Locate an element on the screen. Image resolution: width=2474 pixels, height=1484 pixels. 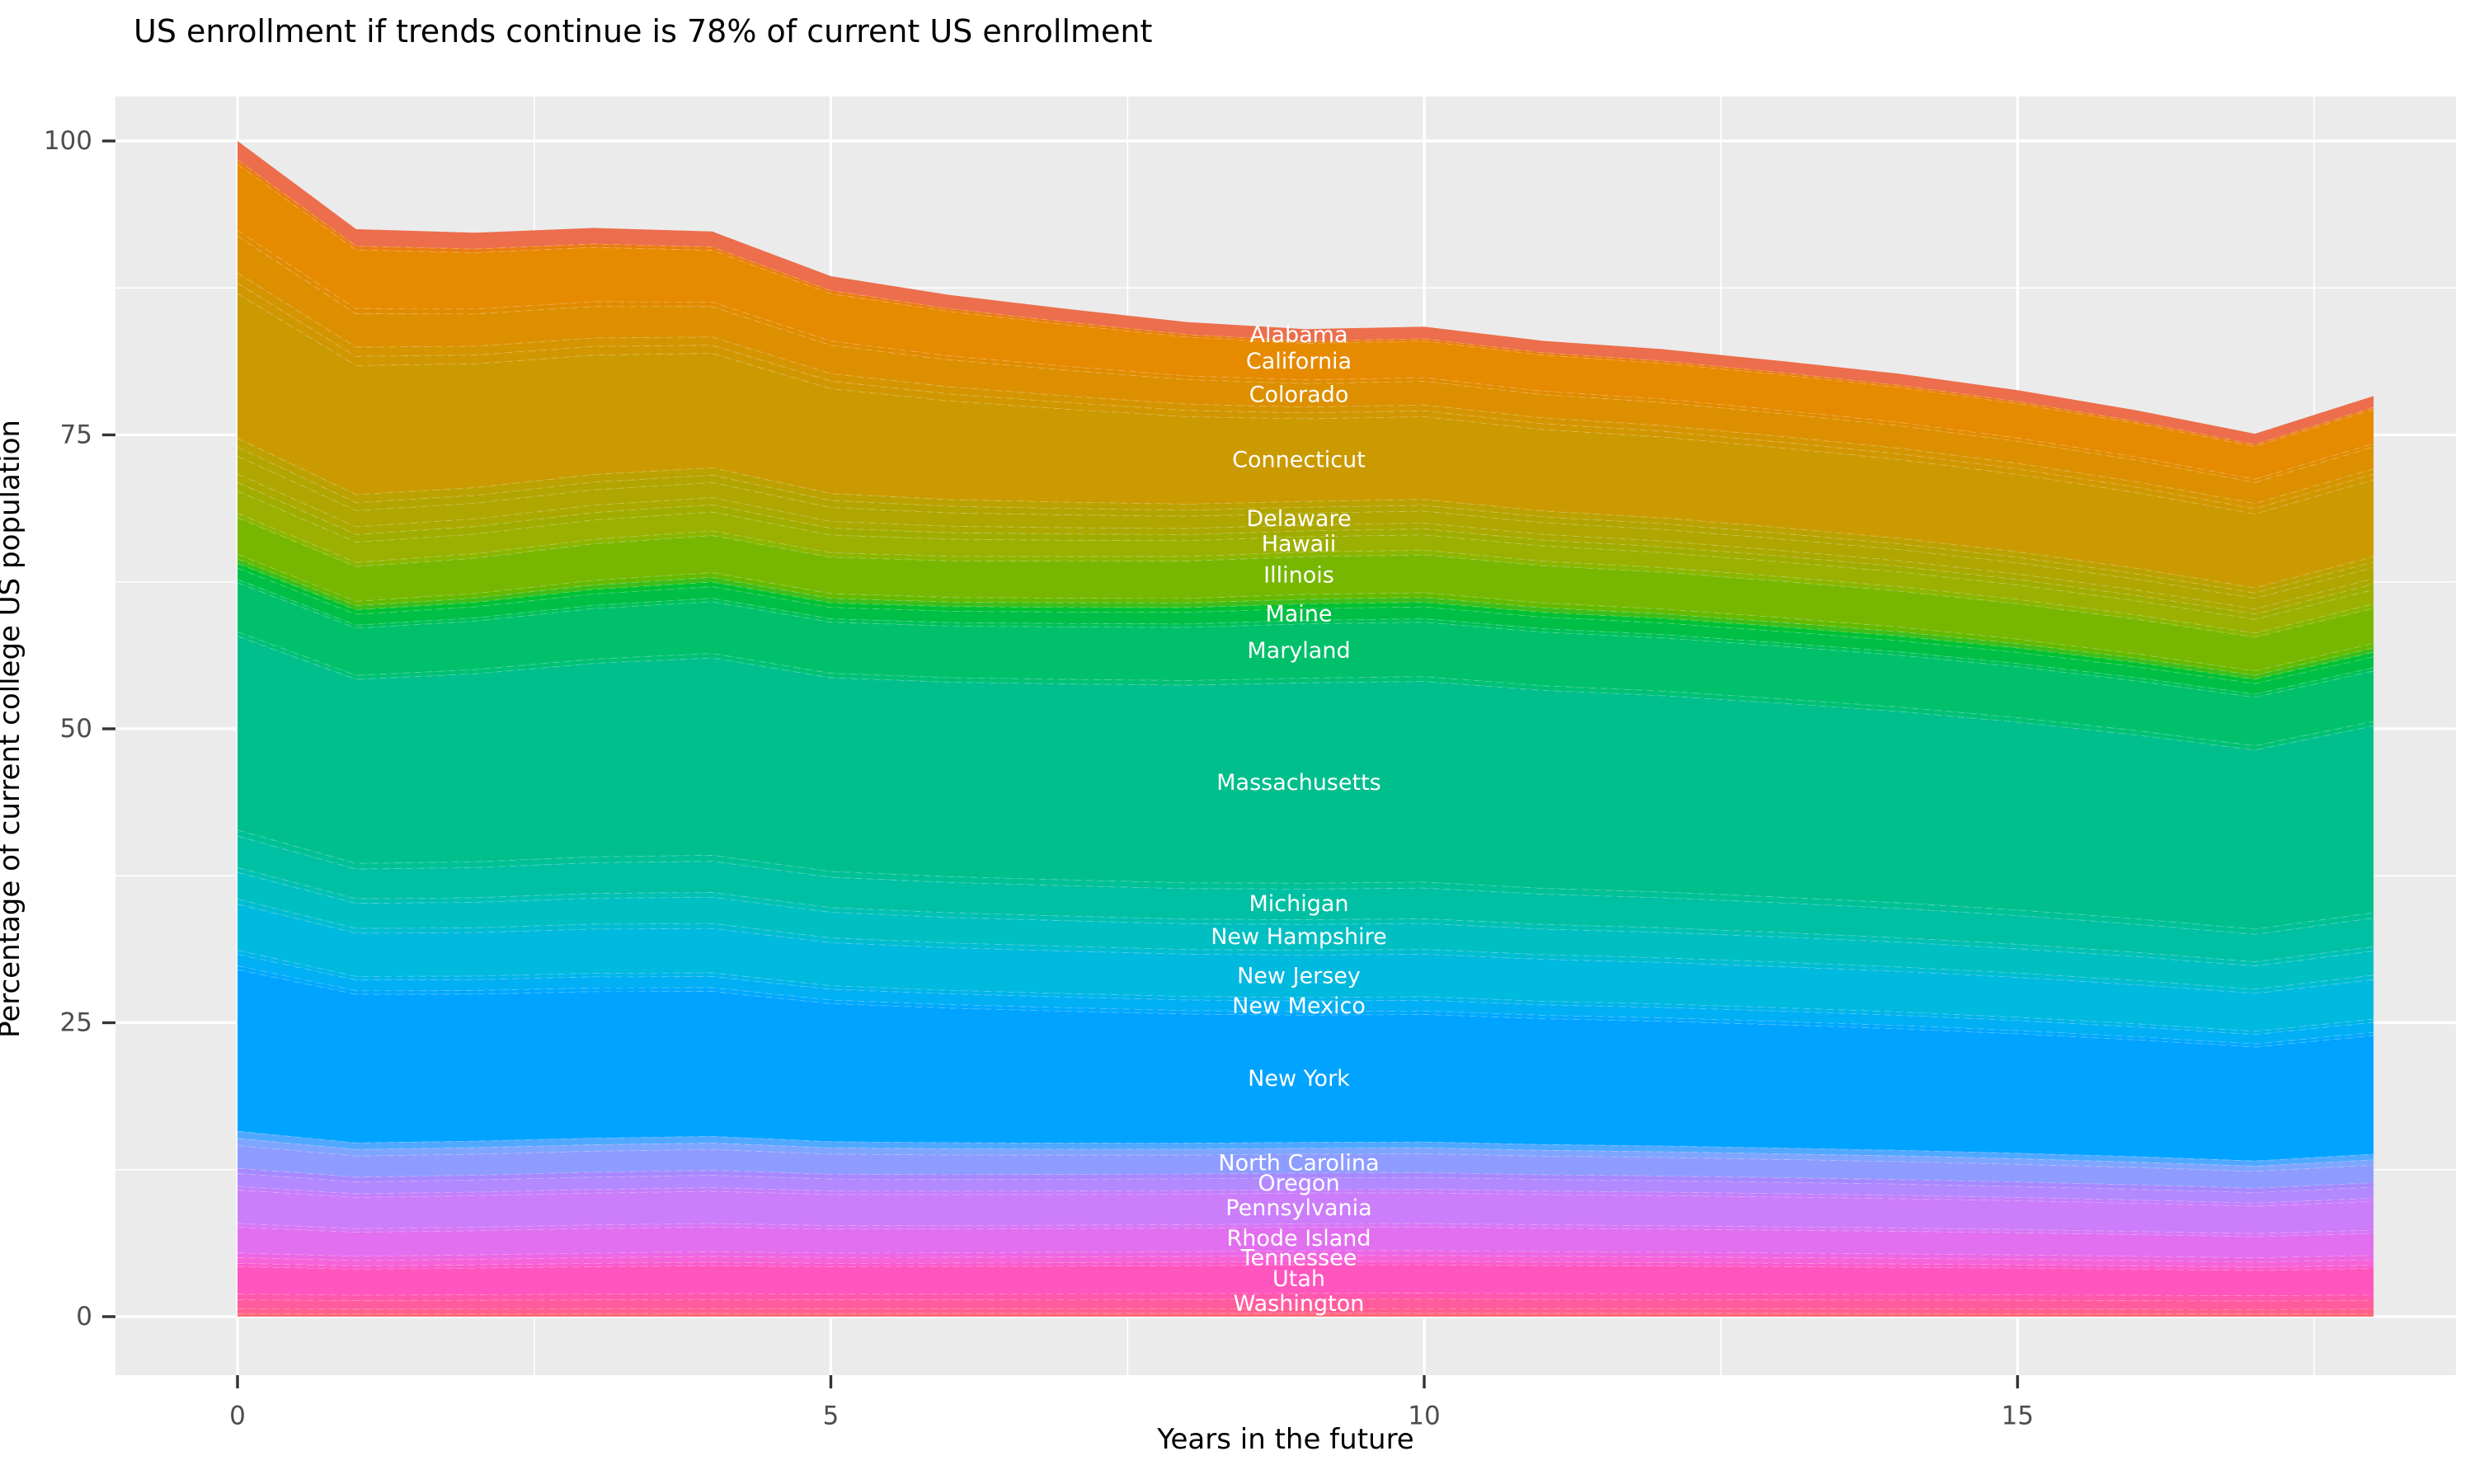
band-oregon is located at coordinates (1306, 1188).